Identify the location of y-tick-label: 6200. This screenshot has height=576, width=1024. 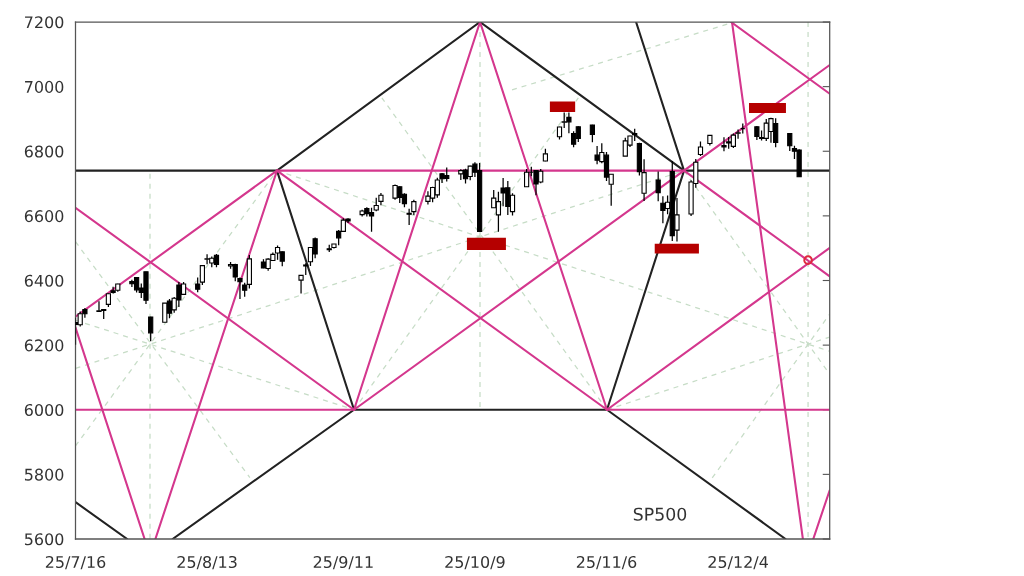
(44, 345).